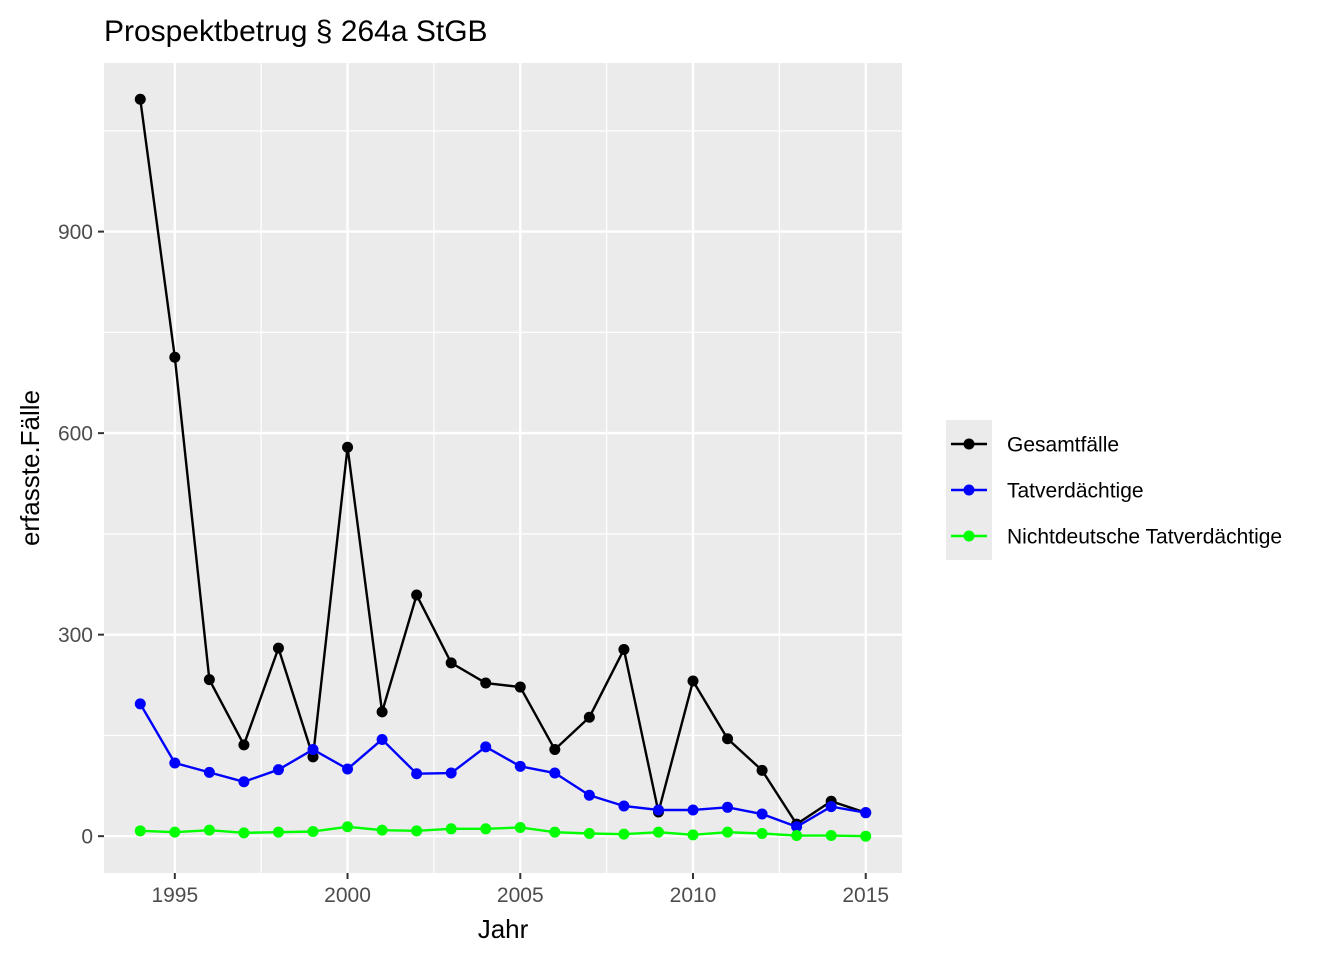 This screenshot has width=1344, height=960. Describe the element at coordinates (347, 895) in the screenshot. I see `x-tick-label: 2000` at that location.